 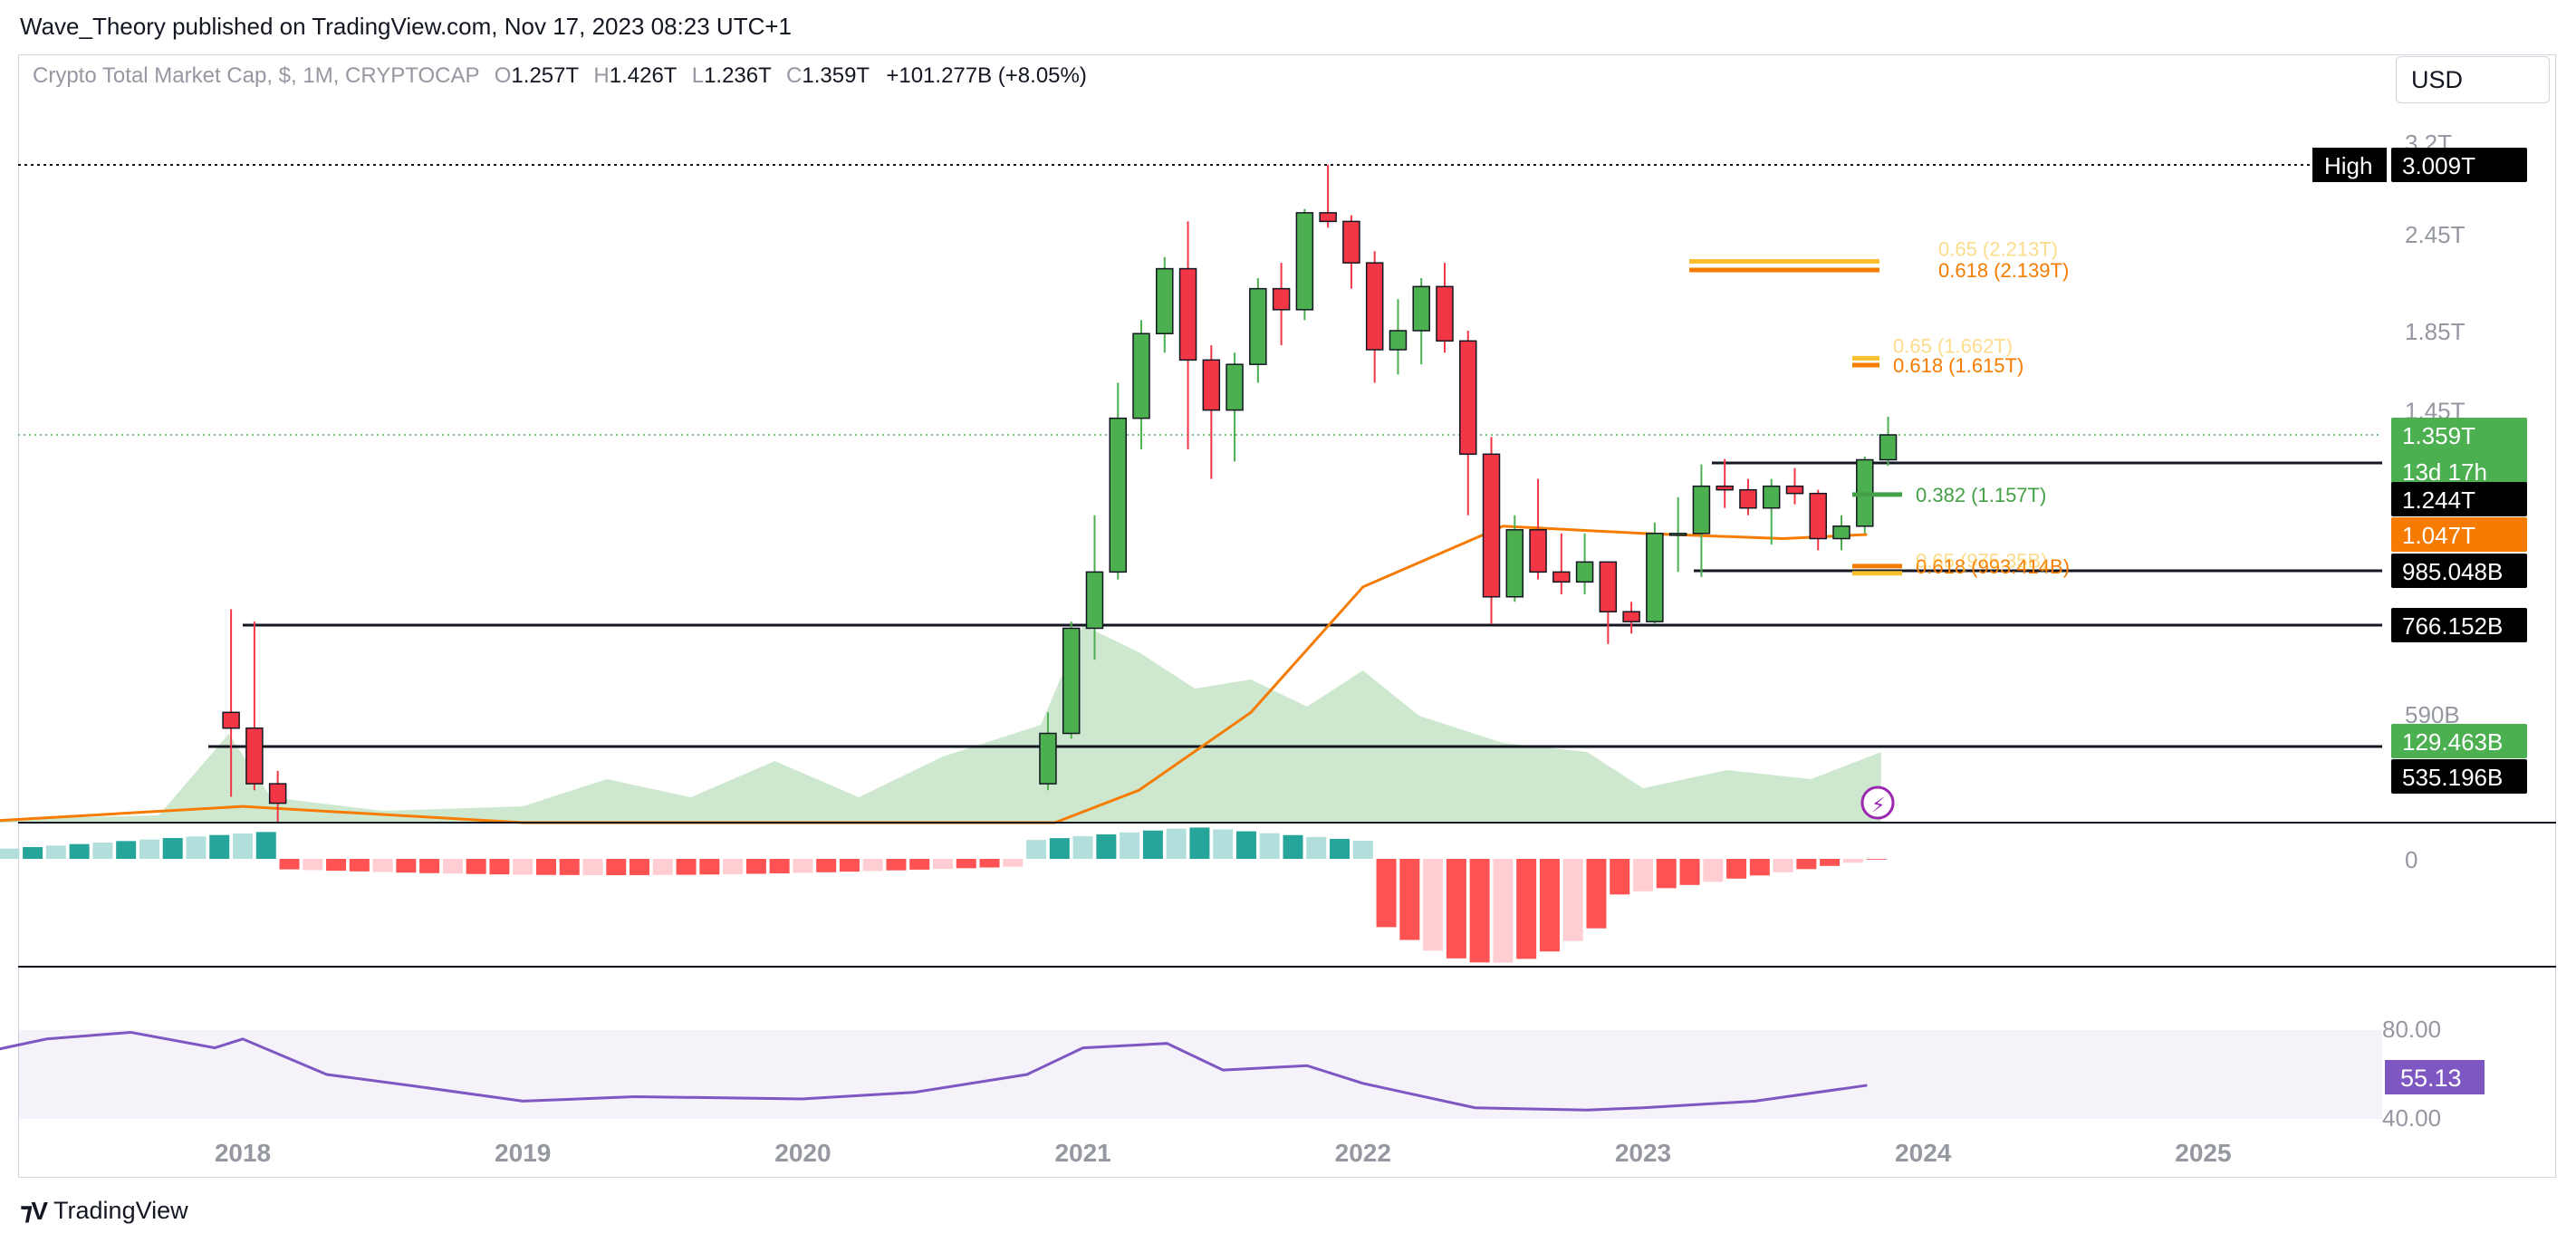 I want to click on open-key: O, so click(x=503, y=75).